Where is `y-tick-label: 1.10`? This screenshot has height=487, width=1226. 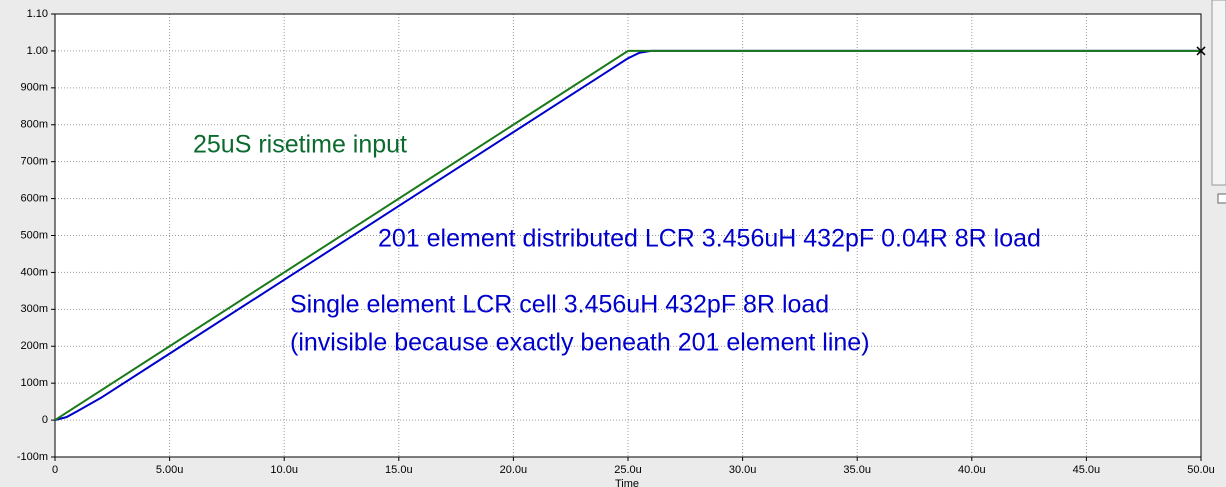
y-tick-label: 1.10 is located at coordinates (37, 14).